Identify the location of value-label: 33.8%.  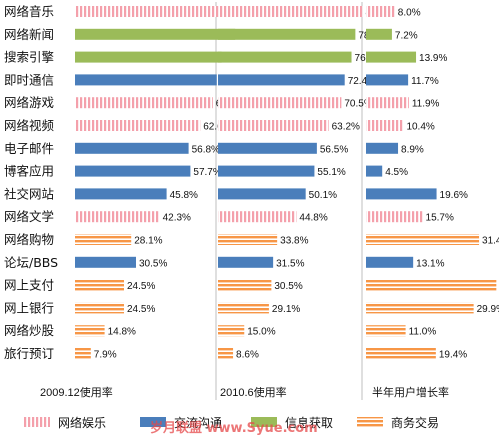
(294, 241).